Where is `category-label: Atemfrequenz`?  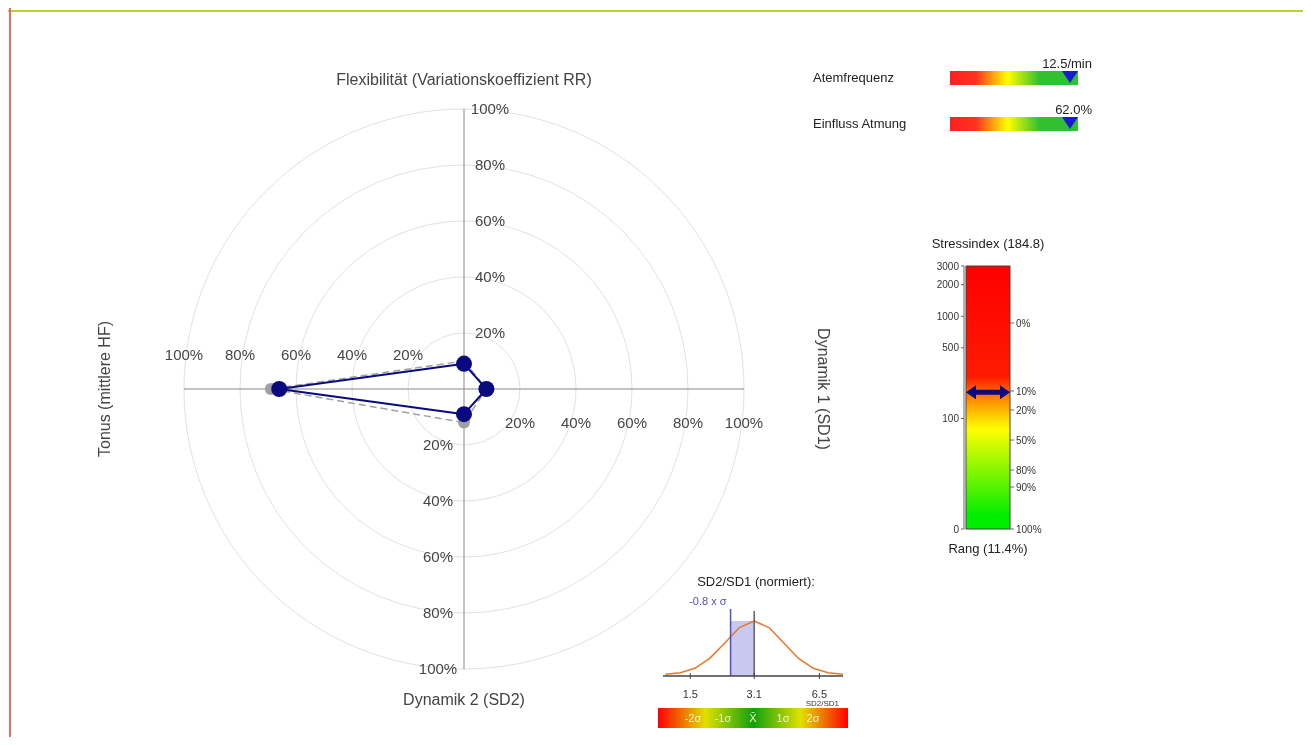
category-label: Atemfrequenz is located at coordinates (853, 77).